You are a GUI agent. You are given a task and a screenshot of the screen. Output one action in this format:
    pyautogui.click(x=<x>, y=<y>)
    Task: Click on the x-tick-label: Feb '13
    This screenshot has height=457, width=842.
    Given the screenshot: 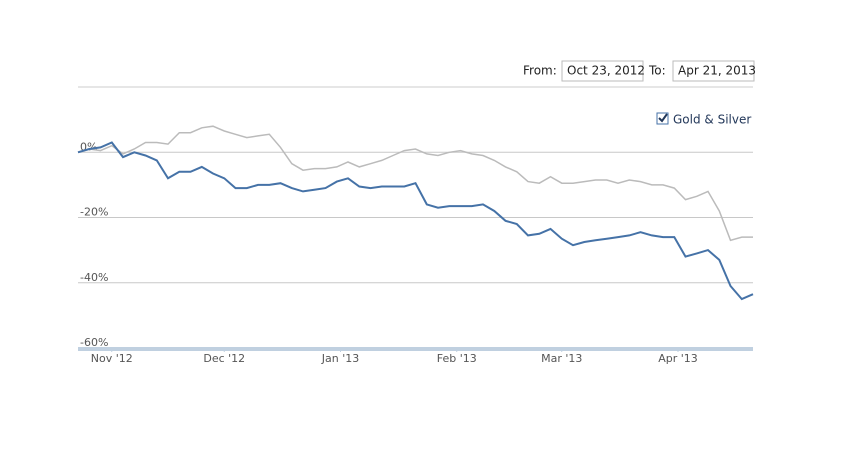 What is the action you would take?
    pyautogui.click(x=457, y=358)
    